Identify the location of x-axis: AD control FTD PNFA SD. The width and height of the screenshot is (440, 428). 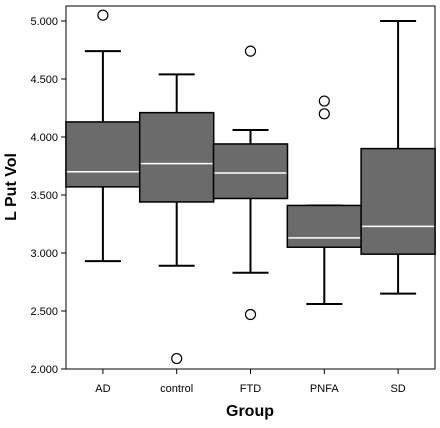
(250, 382).